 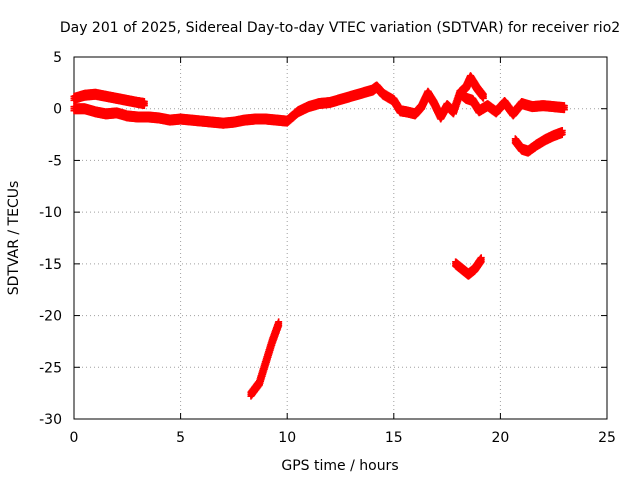 I want to click on y-tick-label: -20, so click(x=50, y=317).